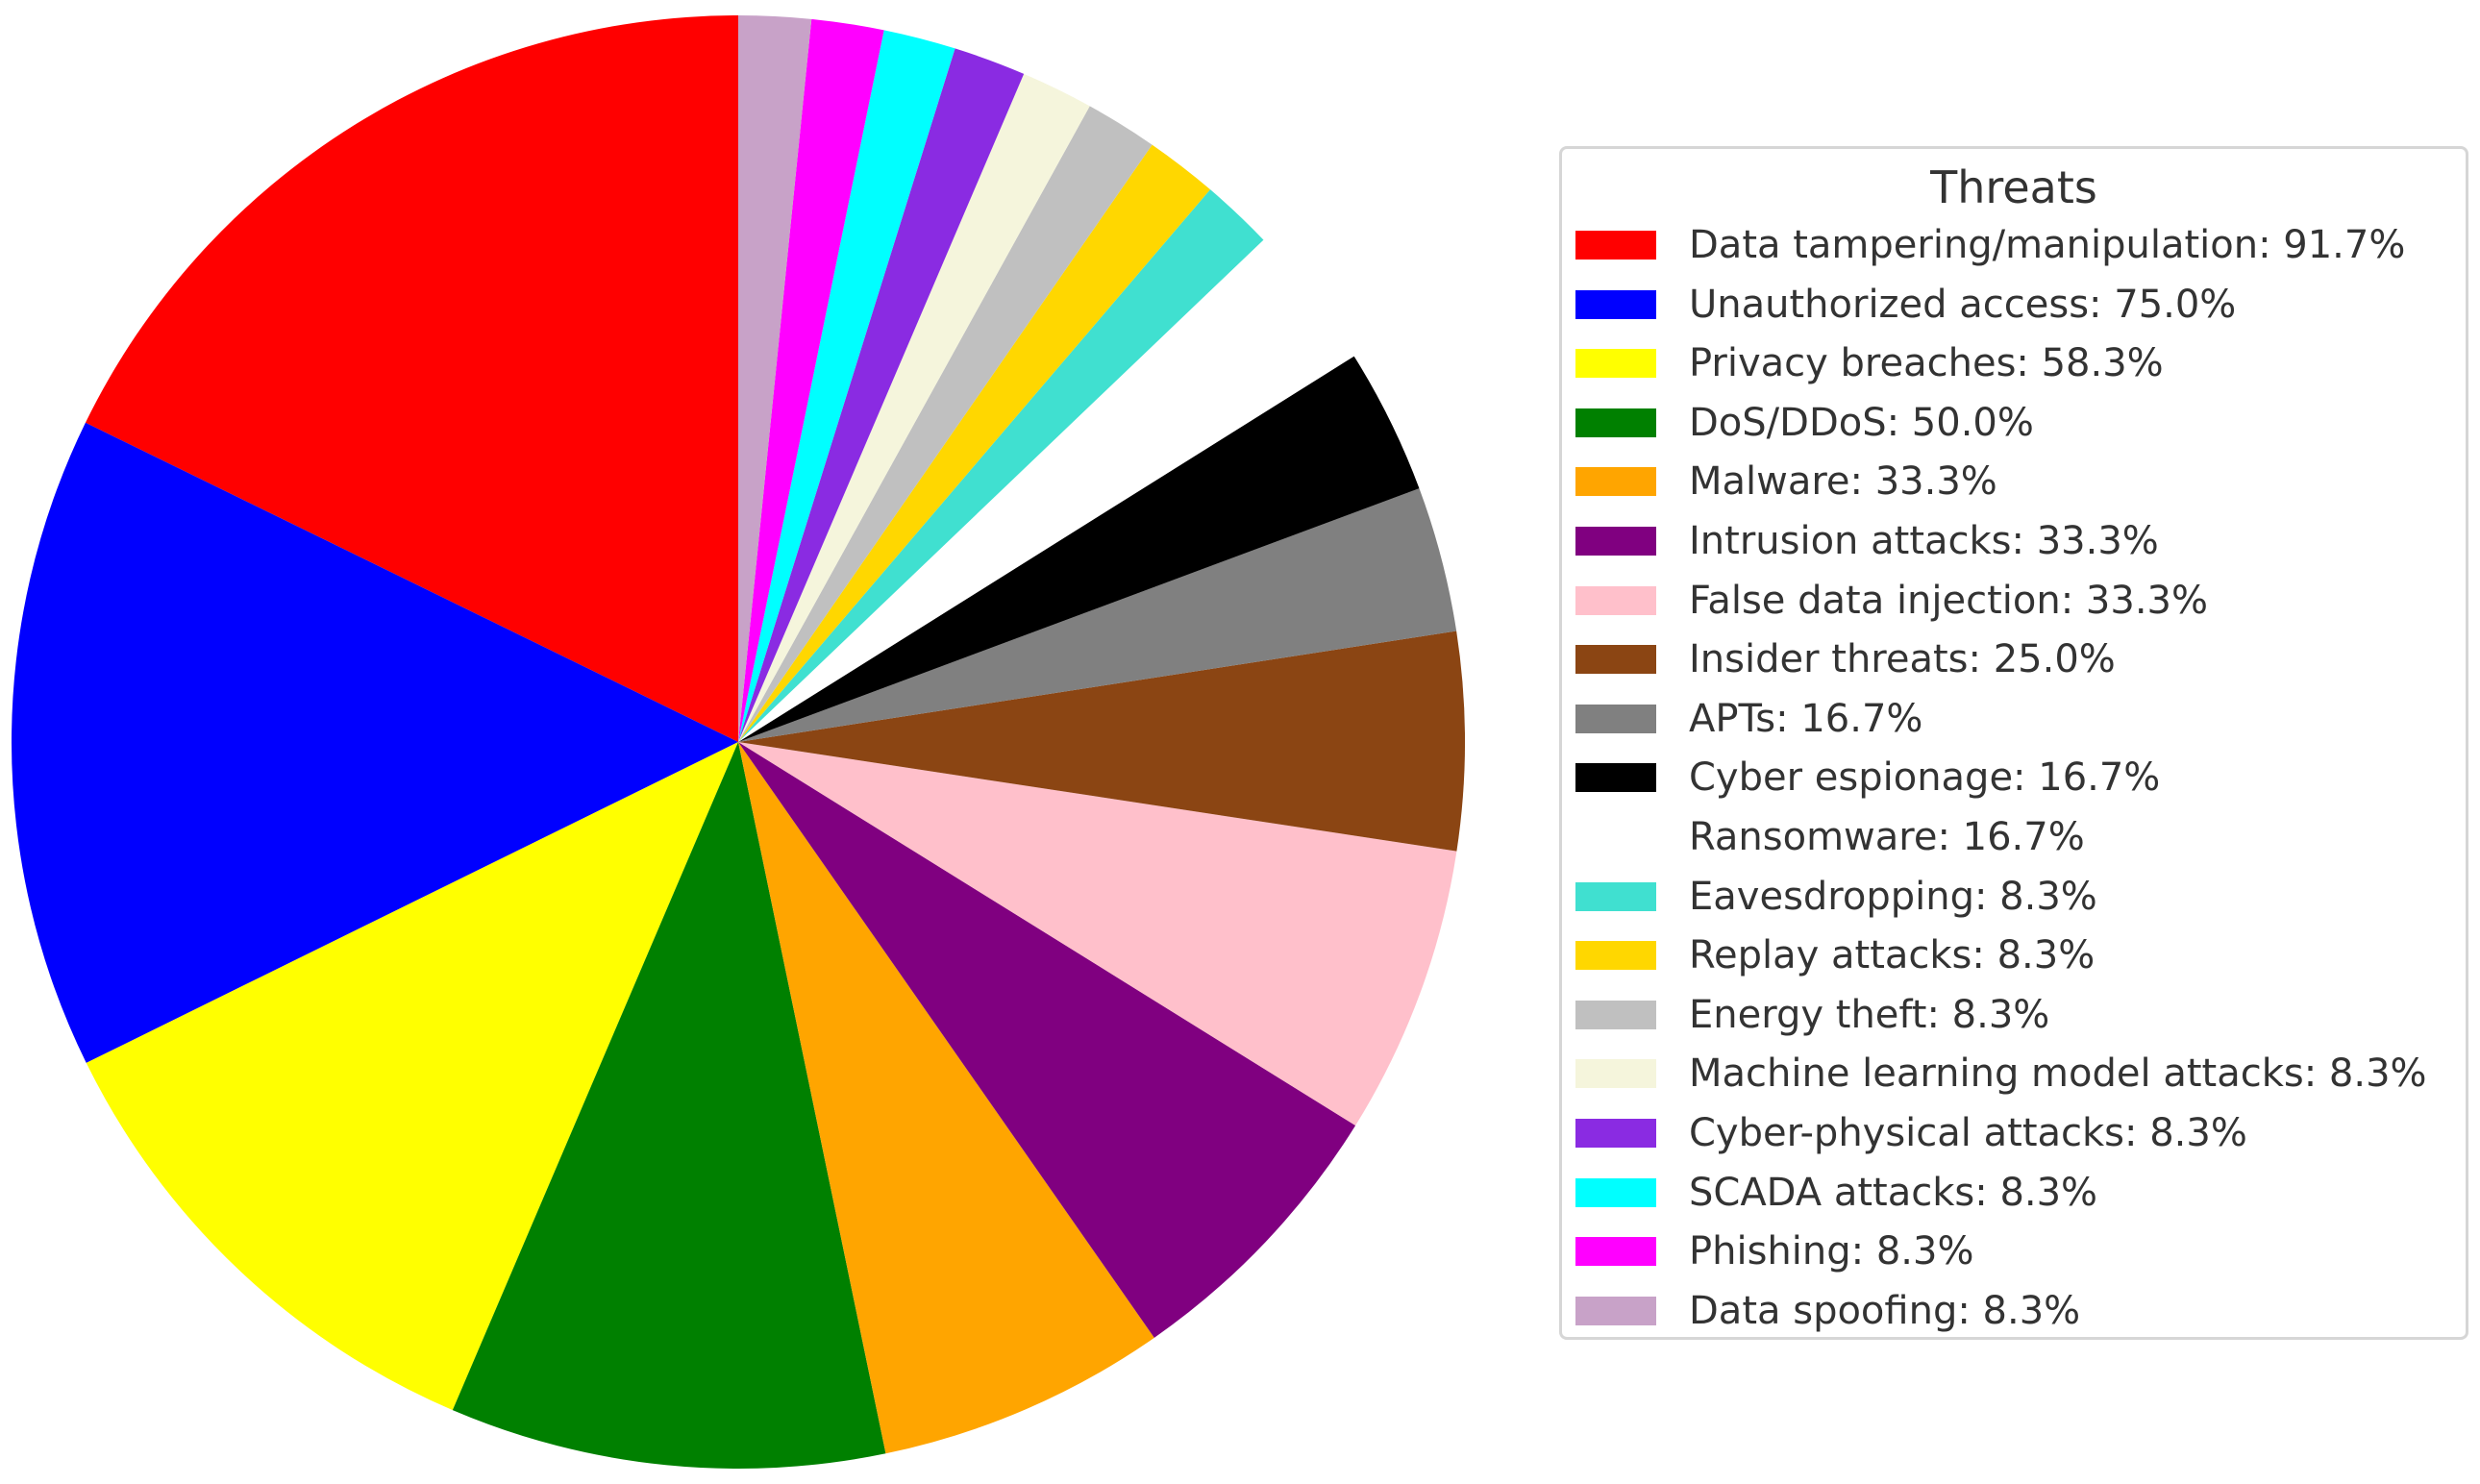  What do you see at coordinates (1893, 896) in the screenshot?
I see `legend-label: Eavesdropping: 8.3%` at bounding box center [1893, 896].